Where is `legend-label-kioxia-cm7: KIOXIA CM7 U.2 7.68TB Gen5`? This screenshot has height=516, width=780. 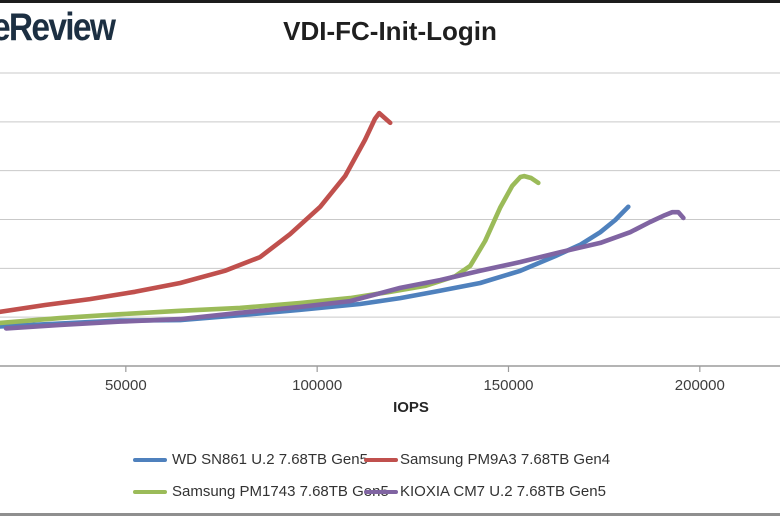 legend-label-kioxia-cm7: KIOXIA CM7 U.2 7.68TB Gen5 is located at coordinates (503, 491).